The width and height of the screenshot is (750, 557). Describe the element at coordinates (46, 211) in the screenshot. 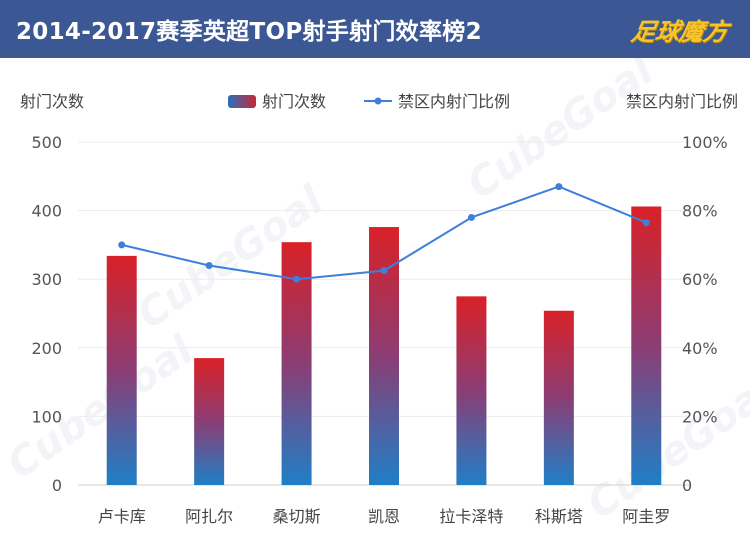

I see `left-tick-label: 400` at that location.